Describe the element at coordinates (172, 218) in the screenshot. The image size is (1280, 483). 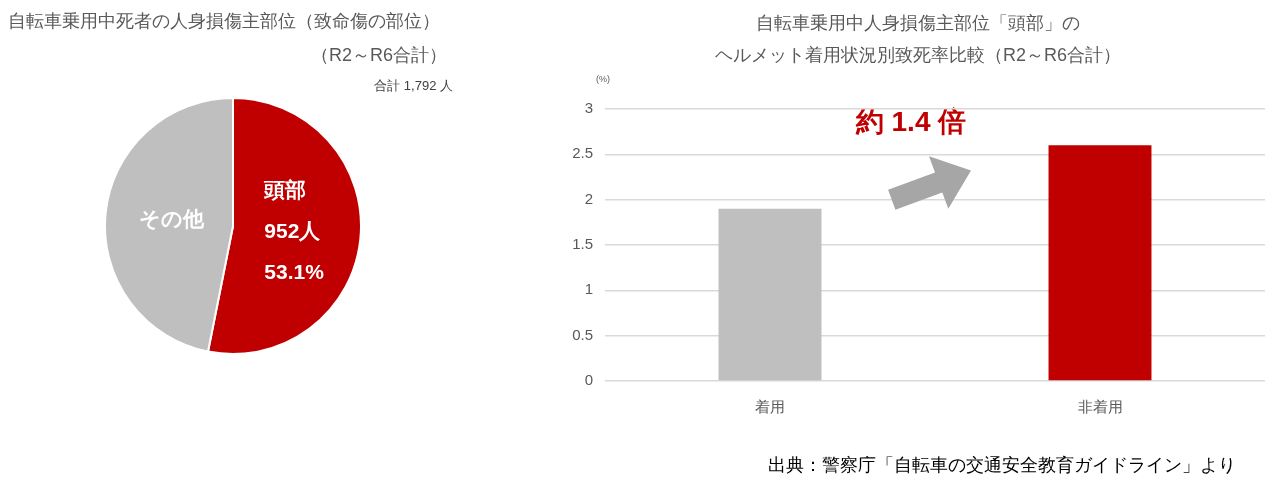
I see `slice-label: その他` at that location.